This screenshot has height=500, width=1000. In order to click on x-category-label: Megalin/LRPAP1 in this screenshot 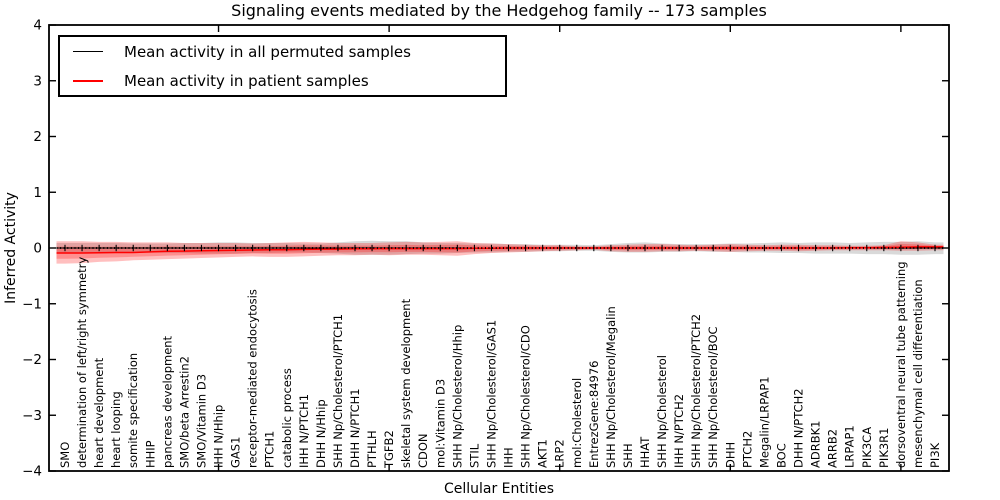, I will do `click(764, 422)`.